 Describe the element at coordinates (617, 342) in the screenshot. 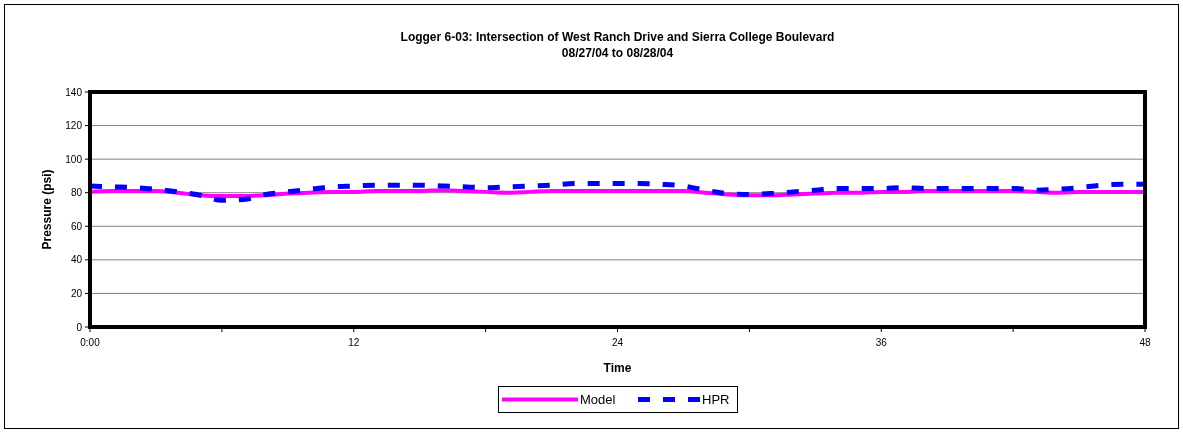

I see `x-tick-label: 24` at that location.